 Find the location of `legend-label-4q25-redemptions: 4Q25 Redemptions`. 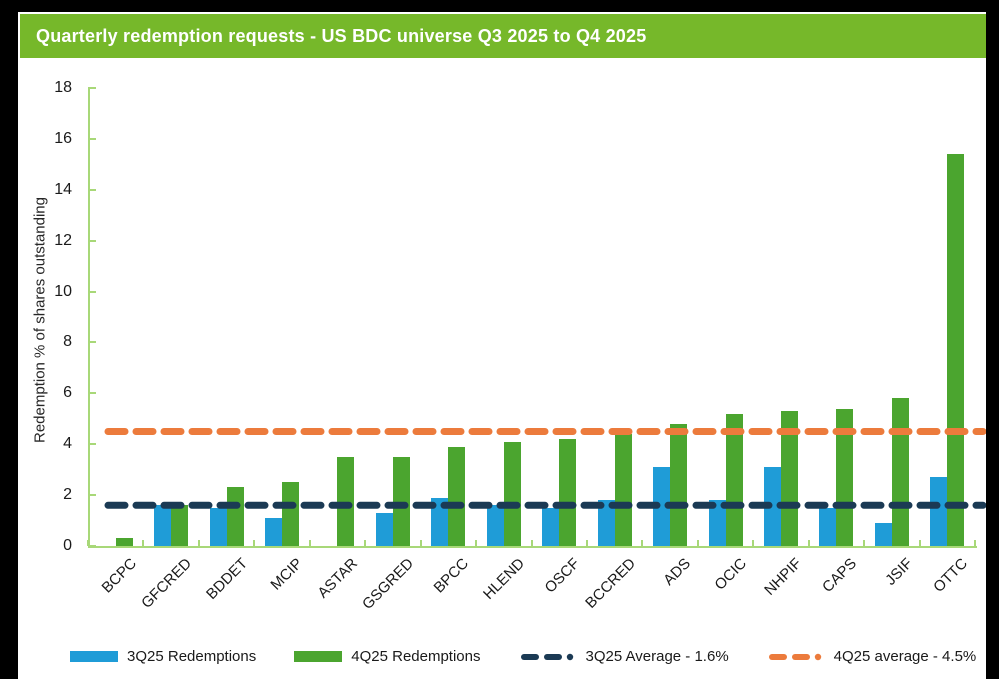

legend-label-4q25-redemptions: 4Q25 Redemptions is located at coordinates (416, 656).